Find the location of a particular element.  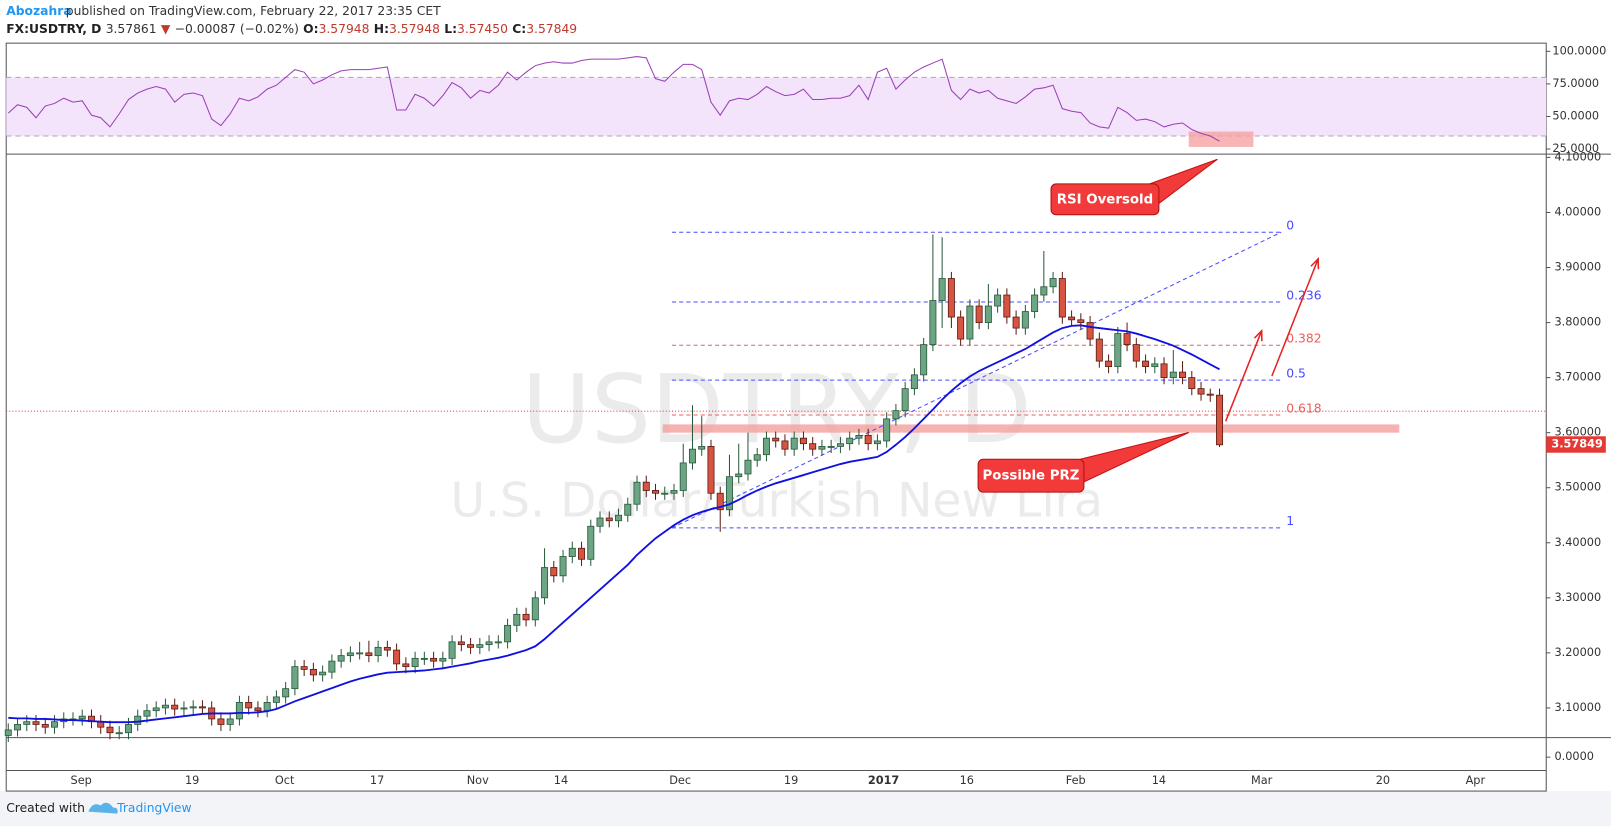

y-tick-label: 3.70000 is located at coordinates (1577, 377).